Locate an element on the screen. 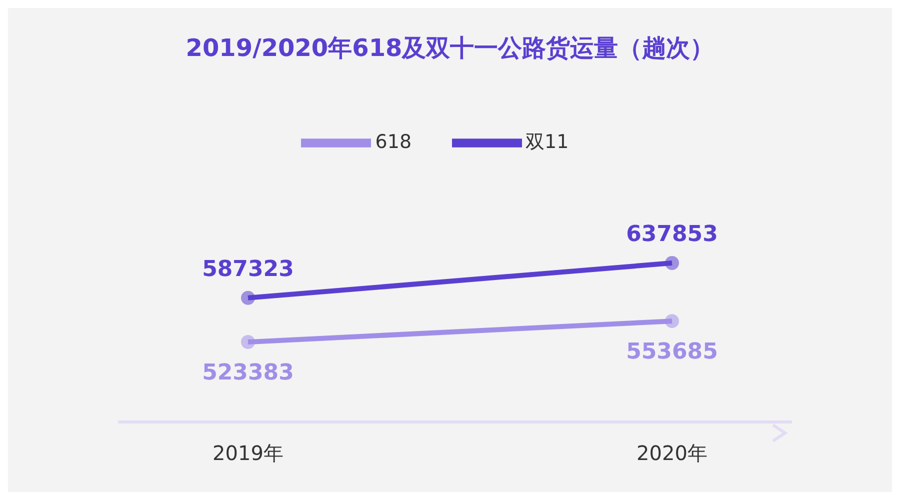 The width and height of the screenshot is (900, 500). data-label: 637853 is located at coordinates (672, 234).